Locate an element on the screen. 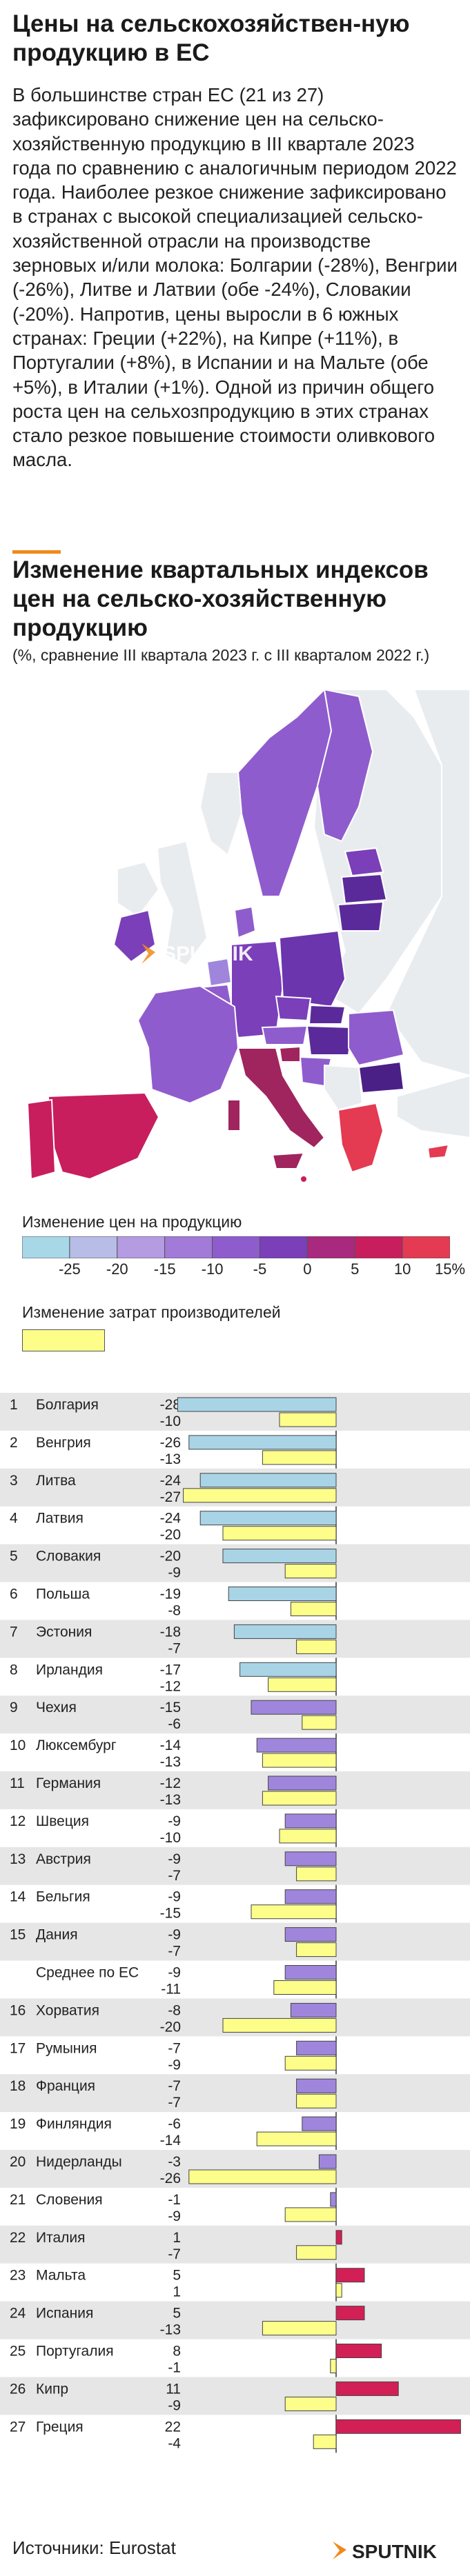 Image resolution: width=470 pixels, height=2576 pixels. row-rank: 10 is located at coordinates (18, 1745).